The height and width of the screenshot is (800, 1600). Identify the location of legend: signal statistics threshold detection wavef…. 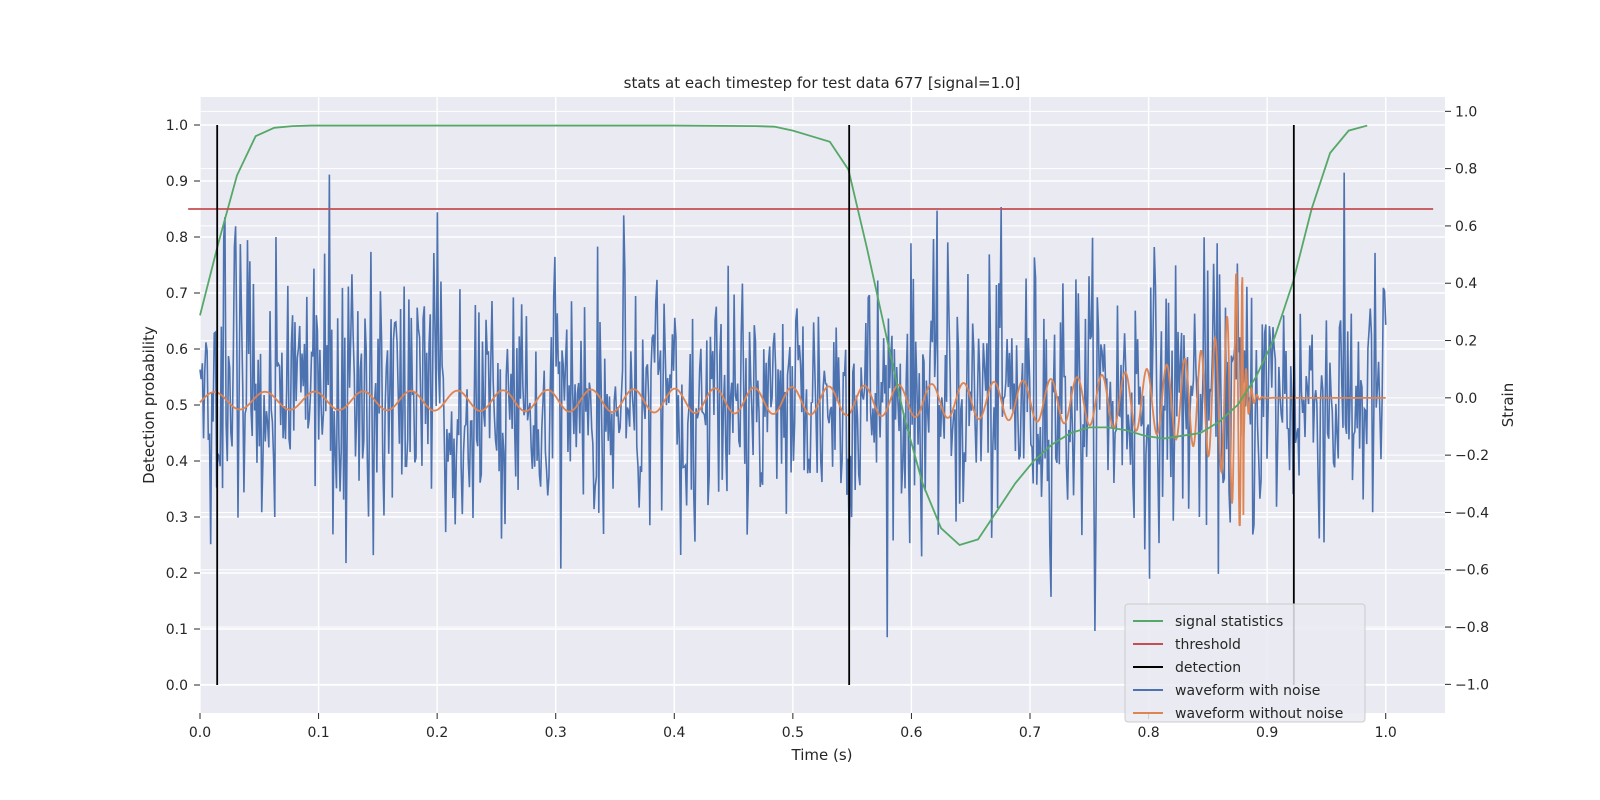
(1245, 663).